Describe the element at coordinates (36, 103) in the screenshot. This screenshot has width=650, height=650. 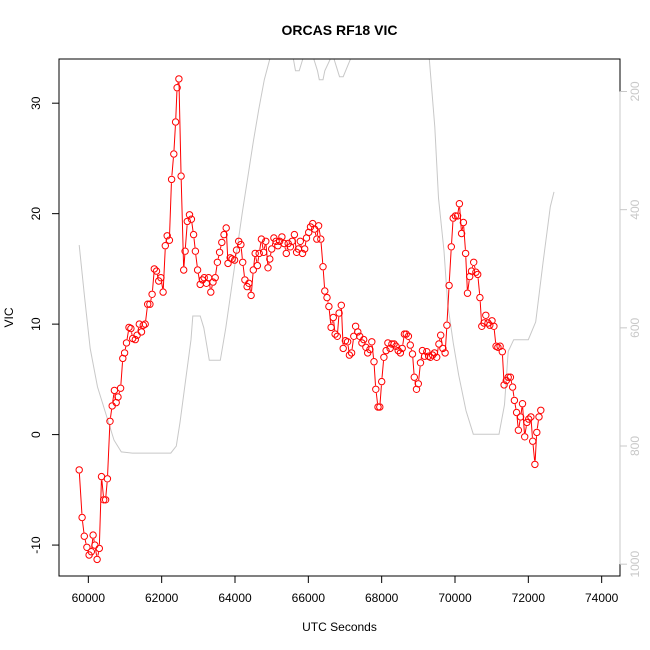
I see `y-tick-label: 30` at that location.